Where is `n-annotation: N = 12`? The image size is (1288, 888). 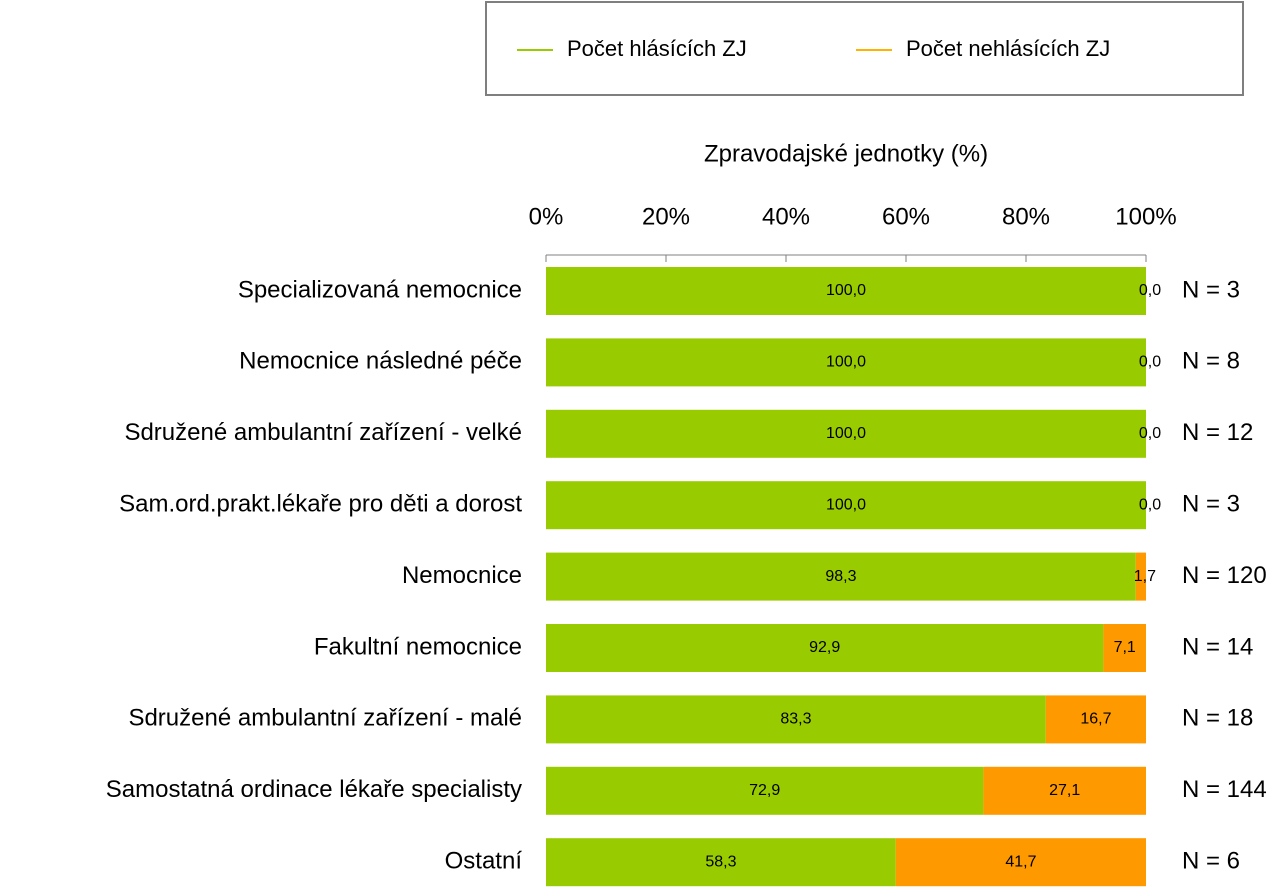 n-annotation: N = 12 is located at coordinates (1217, 432).